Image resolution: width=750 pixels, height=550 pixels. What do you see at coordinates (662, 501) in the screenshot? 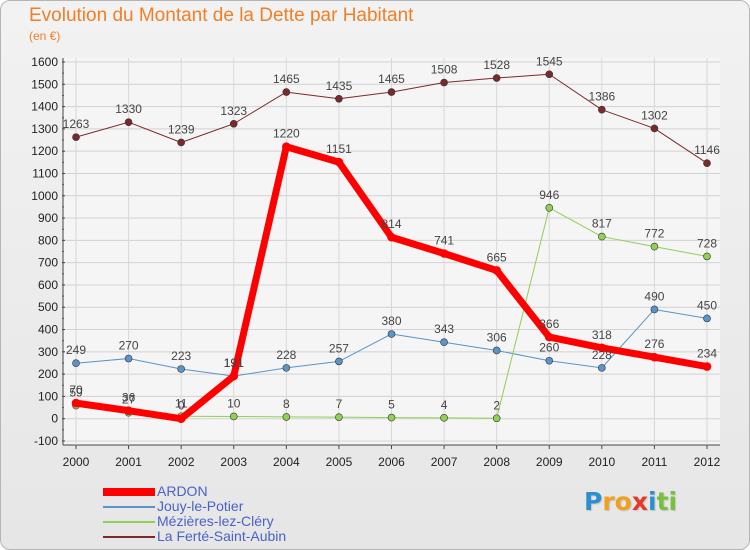
I see `logo-letter: t` at bounding box center [662, 501].